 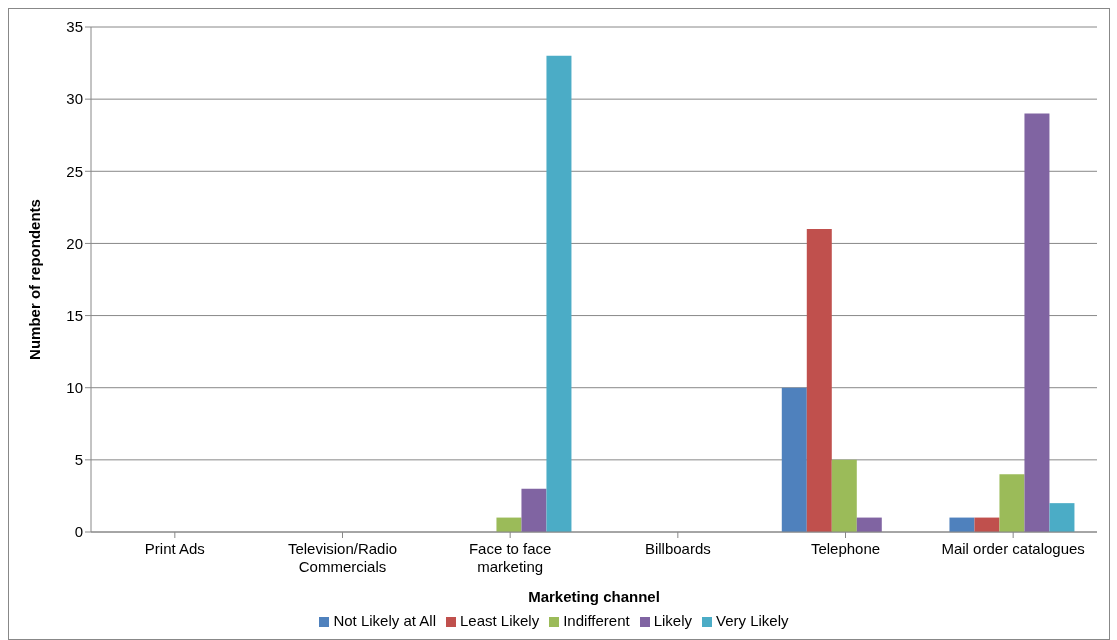 What do you see at coordinates (74, 315) in the screenshot?
I see `y-tick-label: 15` at bounding box center [74, 315].